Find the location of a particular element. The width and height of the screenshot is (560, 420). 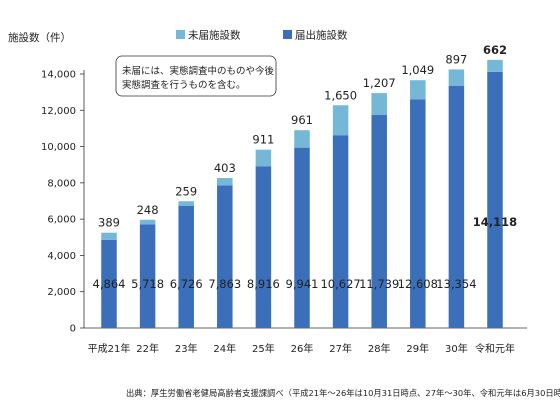

legend-label-unreported: 未届施設数 is located at coordinates (214, 35).